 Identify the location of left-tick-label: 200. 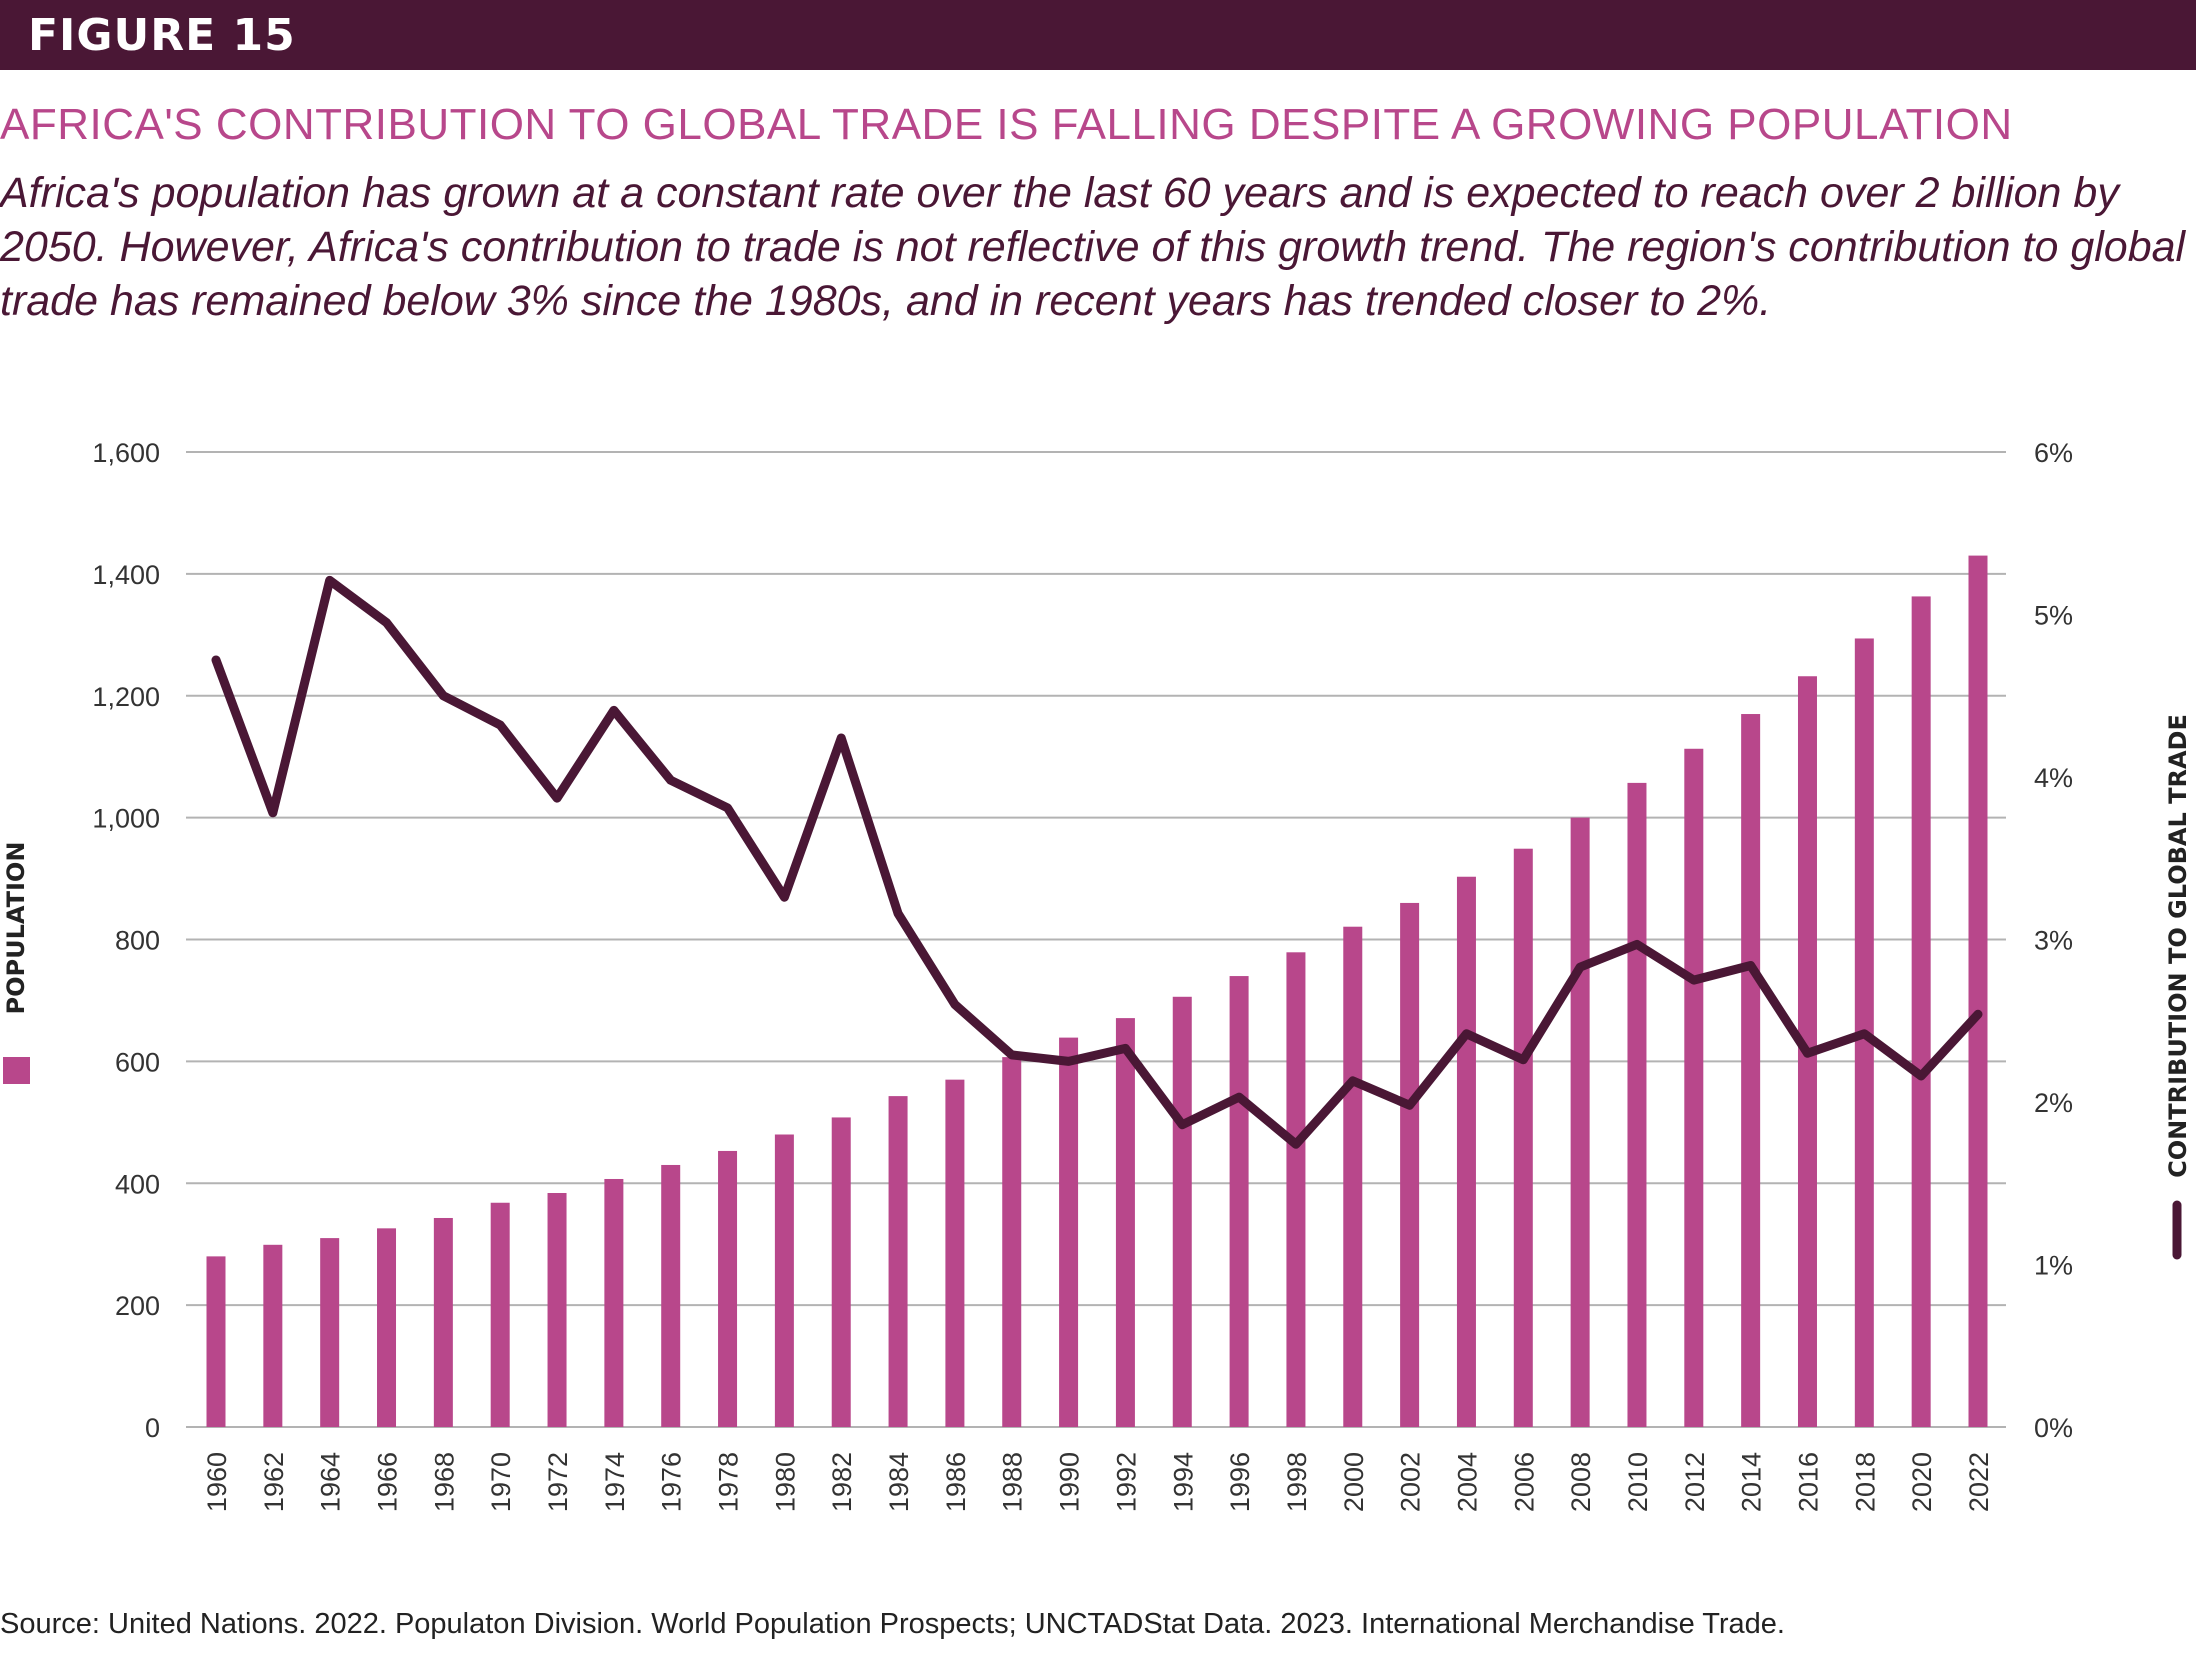
(137, 1306).